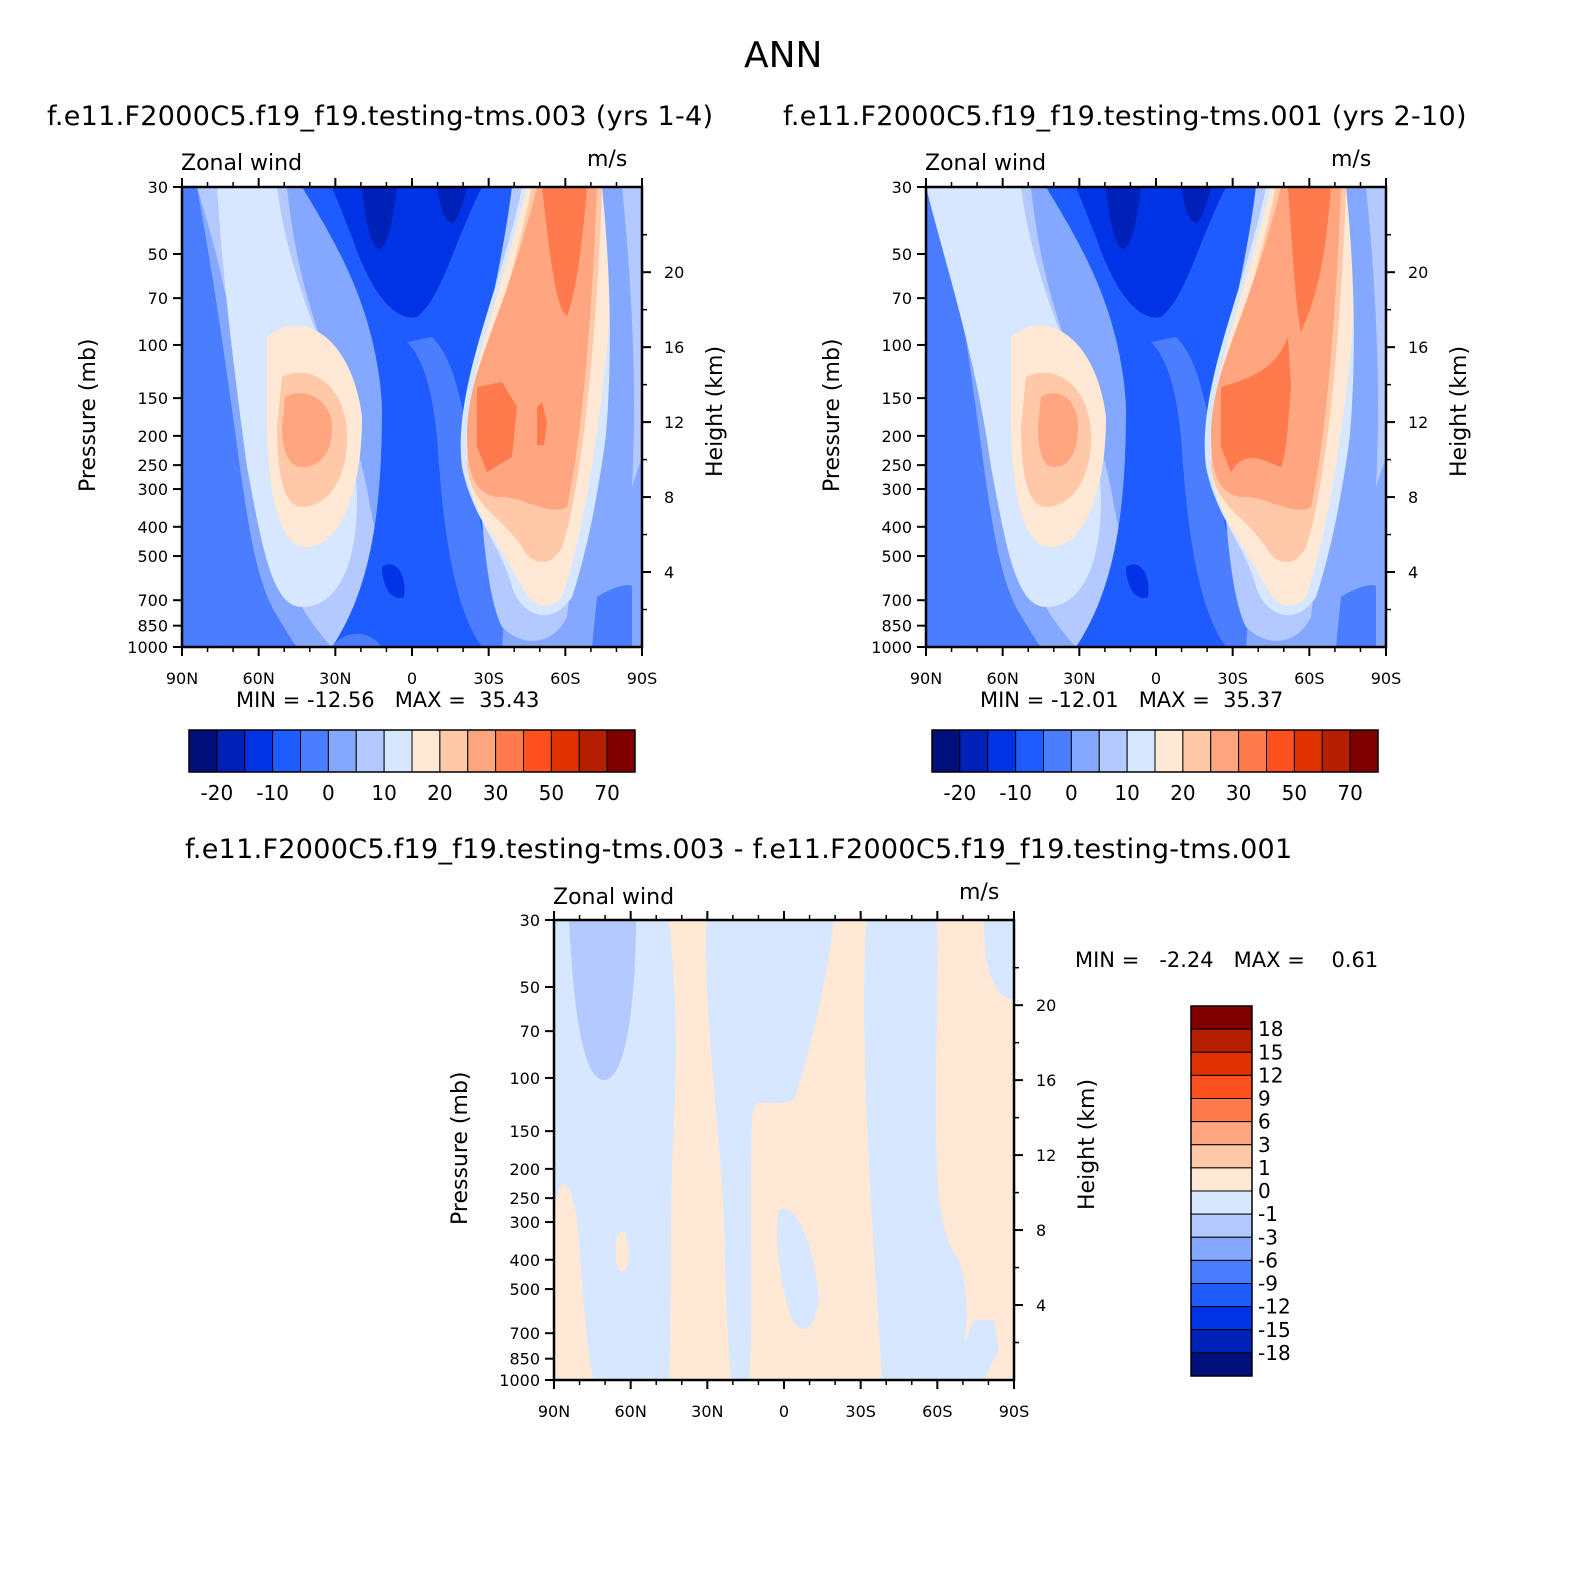 This screenshot has height=1588, width=1589. I want to click on colorbar-label: 50, so click(1294, 793).